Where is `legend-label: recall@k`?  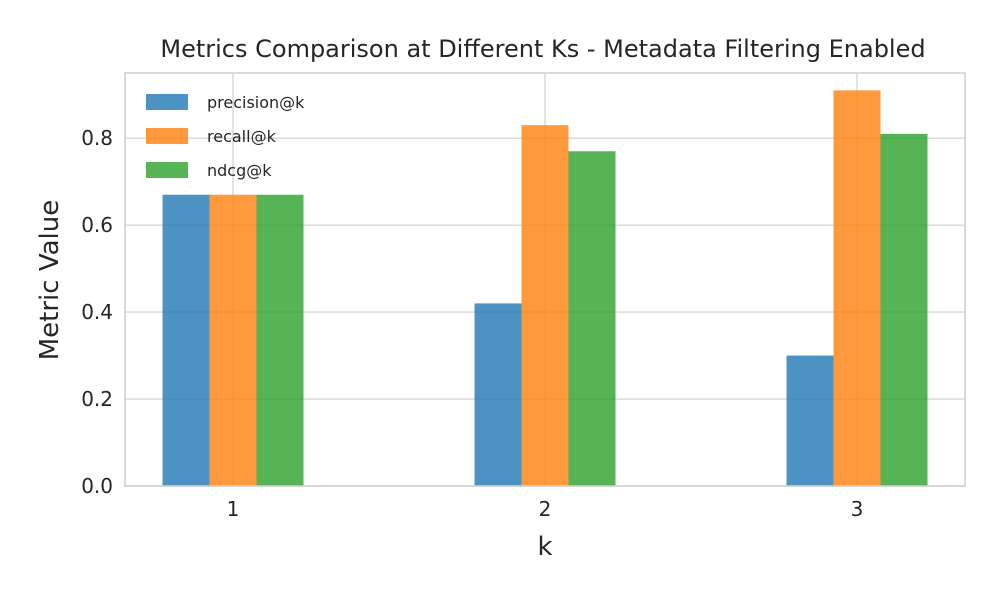
legend-label: recall@k is located at coordinates (242, 136).